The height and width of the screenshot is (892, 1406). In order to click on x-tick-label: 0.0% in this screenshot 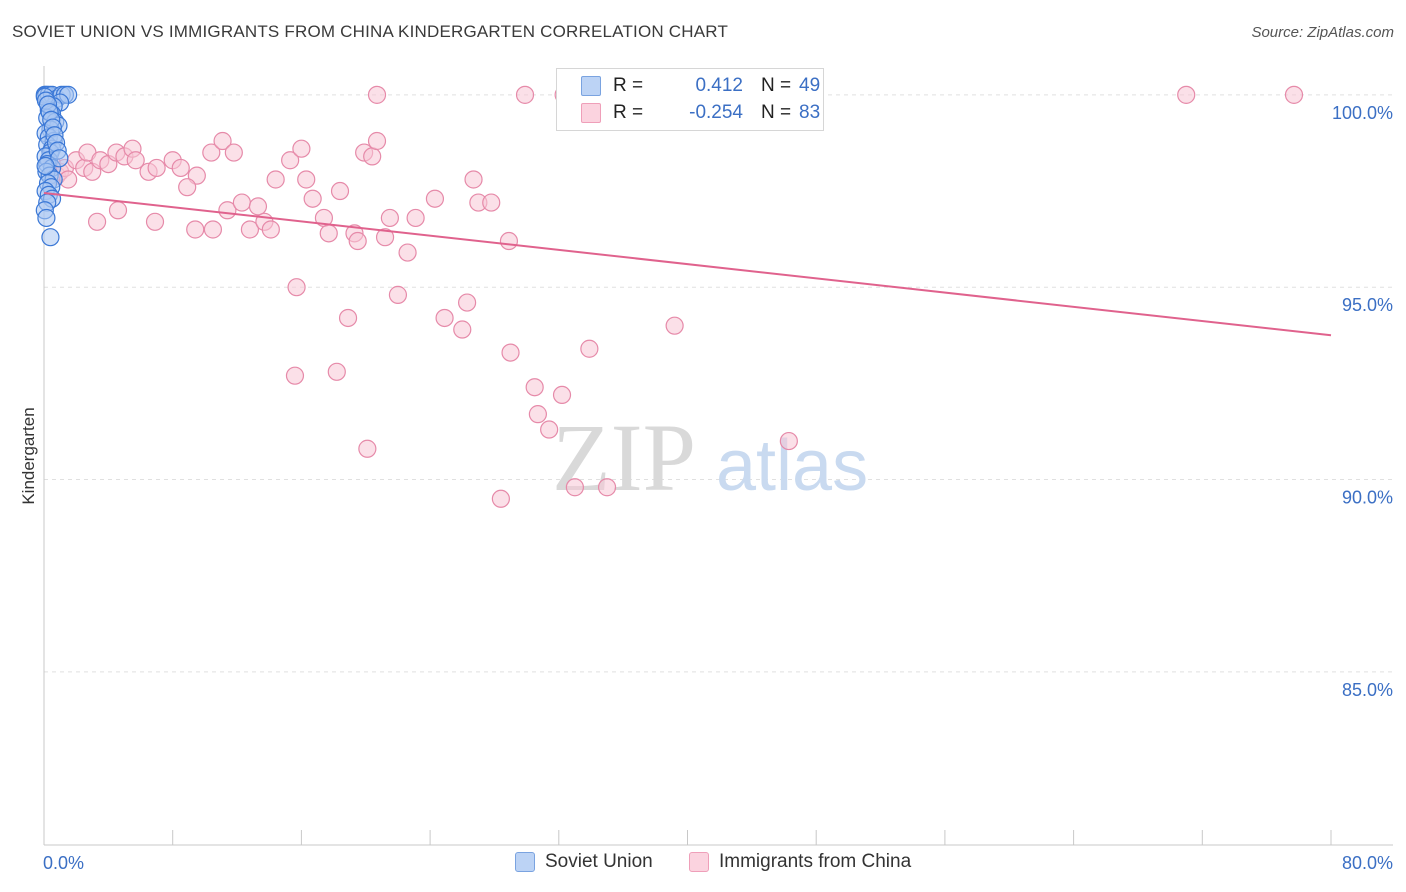, I will do `click(63, 863)`.